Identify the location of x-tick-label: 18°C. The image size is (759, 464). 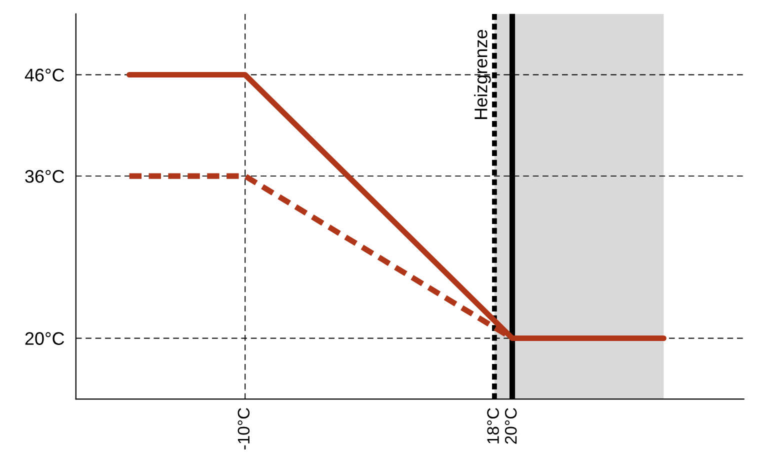
(493, 426).